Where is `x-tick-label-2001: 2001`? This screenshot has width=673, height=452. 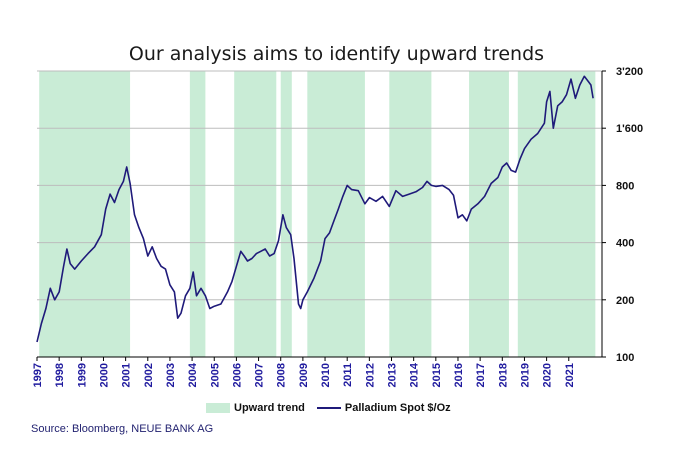
x-tick-label-2001: 2001 is located at coordinates (127, 375).